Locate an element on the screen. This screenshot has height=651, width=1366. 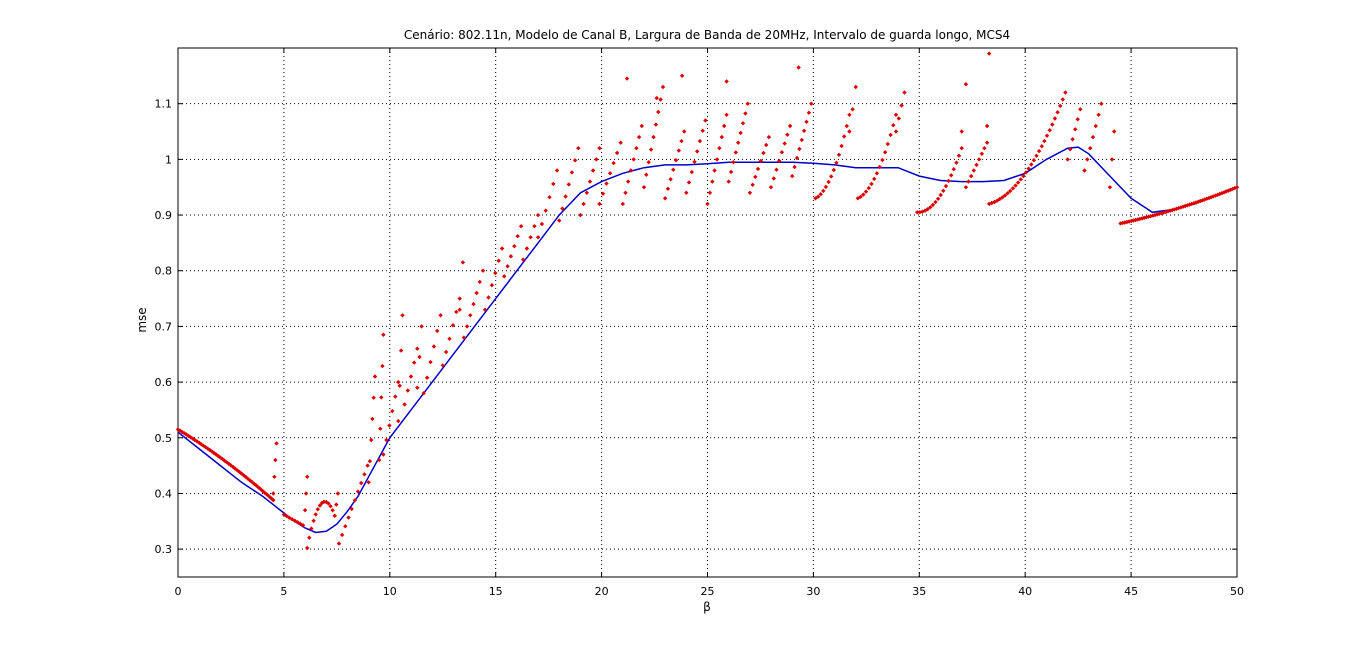
y-tick-label: 1 is located at coordinates (168, 159).